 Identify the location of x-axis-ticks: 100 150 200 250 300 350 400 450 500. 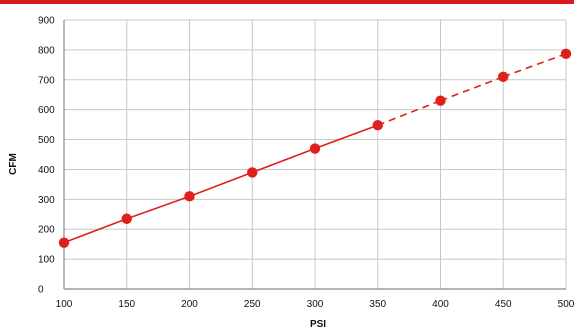
(315, 304).